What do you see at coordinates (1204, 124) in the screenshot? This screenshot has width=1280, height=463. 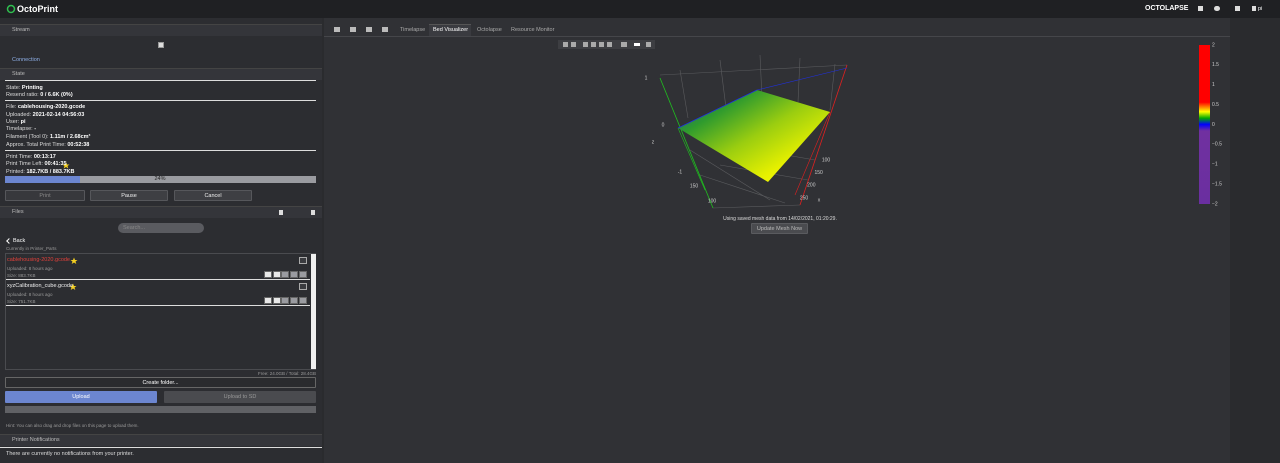 I see `colorbar` at bounding box center [1204, 124].